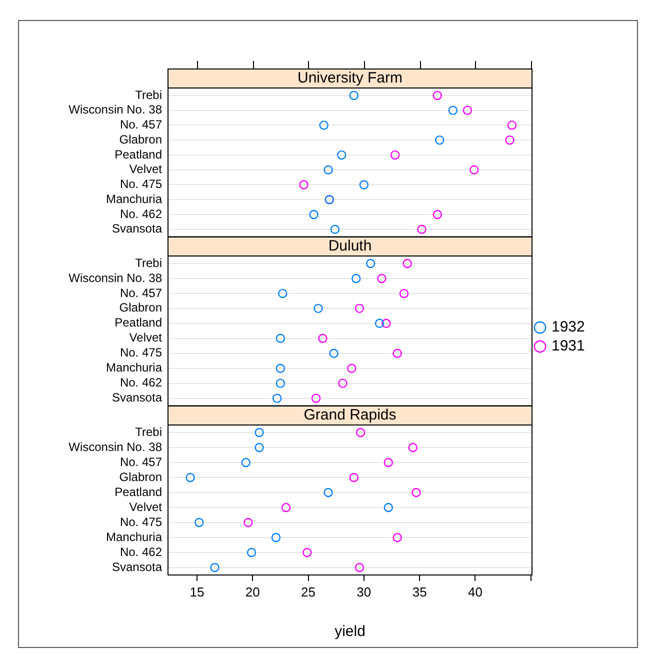 The height and width of the screenshot is (655, 653). I want to click on chart-title: Duluth, so click(350, 245).